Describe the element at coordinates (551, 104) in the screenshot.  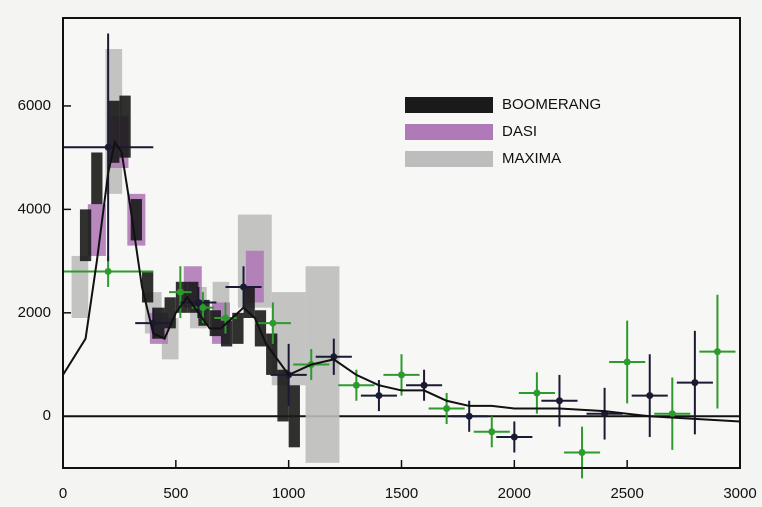
I see `legend-label: BOOMERANG` at that location.